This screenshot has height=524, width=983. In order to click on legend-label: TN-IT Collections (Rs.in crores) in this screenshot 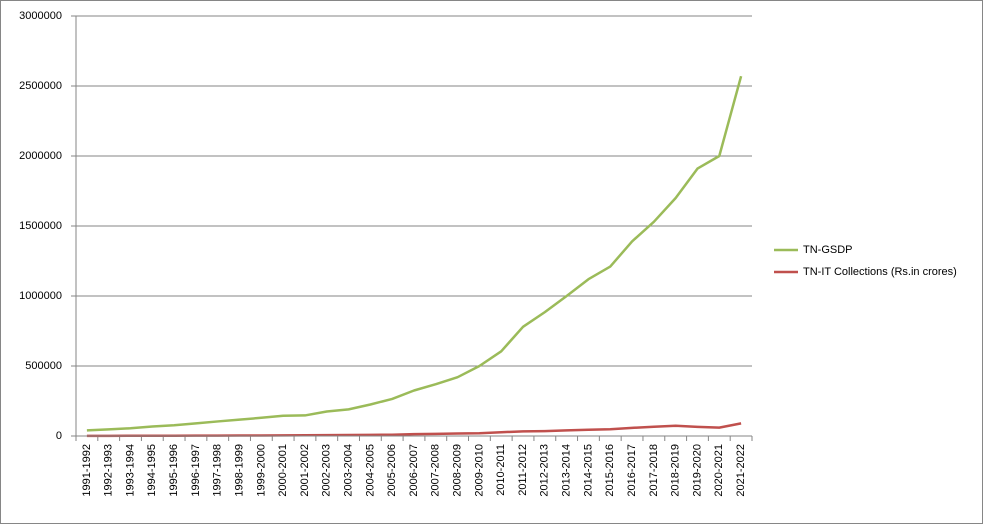, I will do `click(880, 272)`.